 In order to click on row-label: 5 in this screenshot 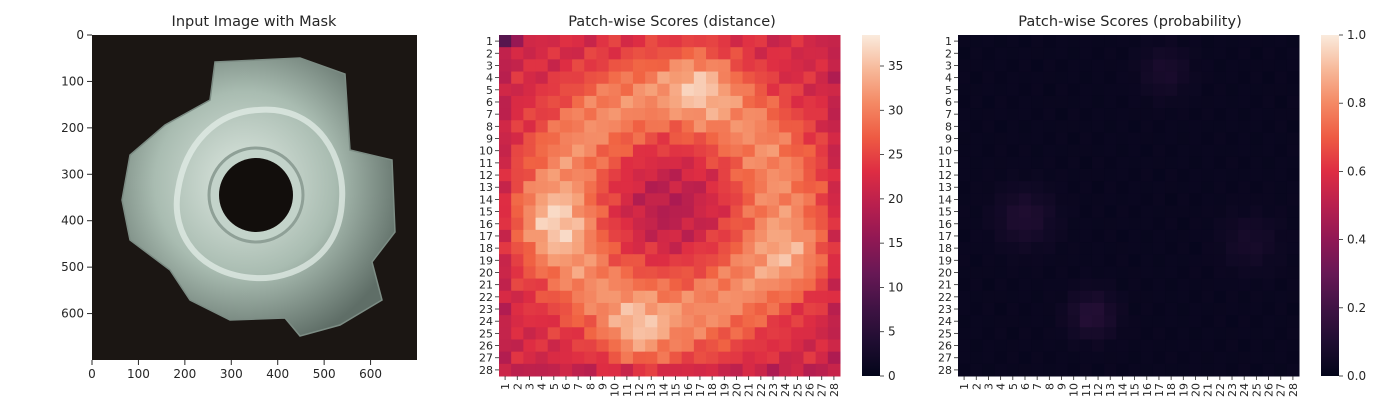, I will do `click(489, 90)`.